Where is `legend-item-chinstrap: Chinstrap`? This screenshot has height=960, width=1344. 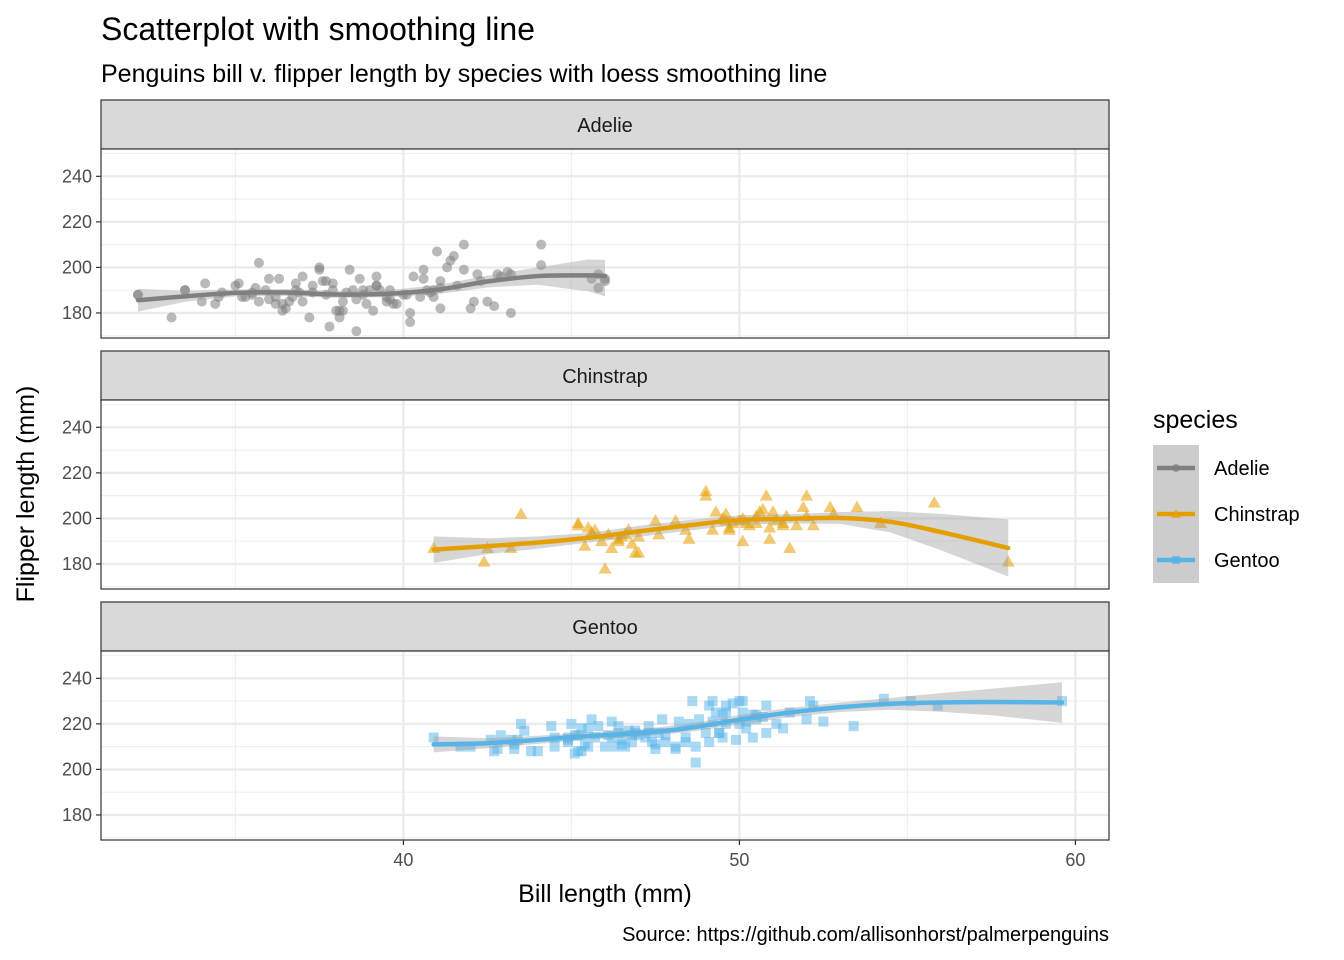
legend-item-chinstrap: Chinstrap is located at coordinates (1226, 514).